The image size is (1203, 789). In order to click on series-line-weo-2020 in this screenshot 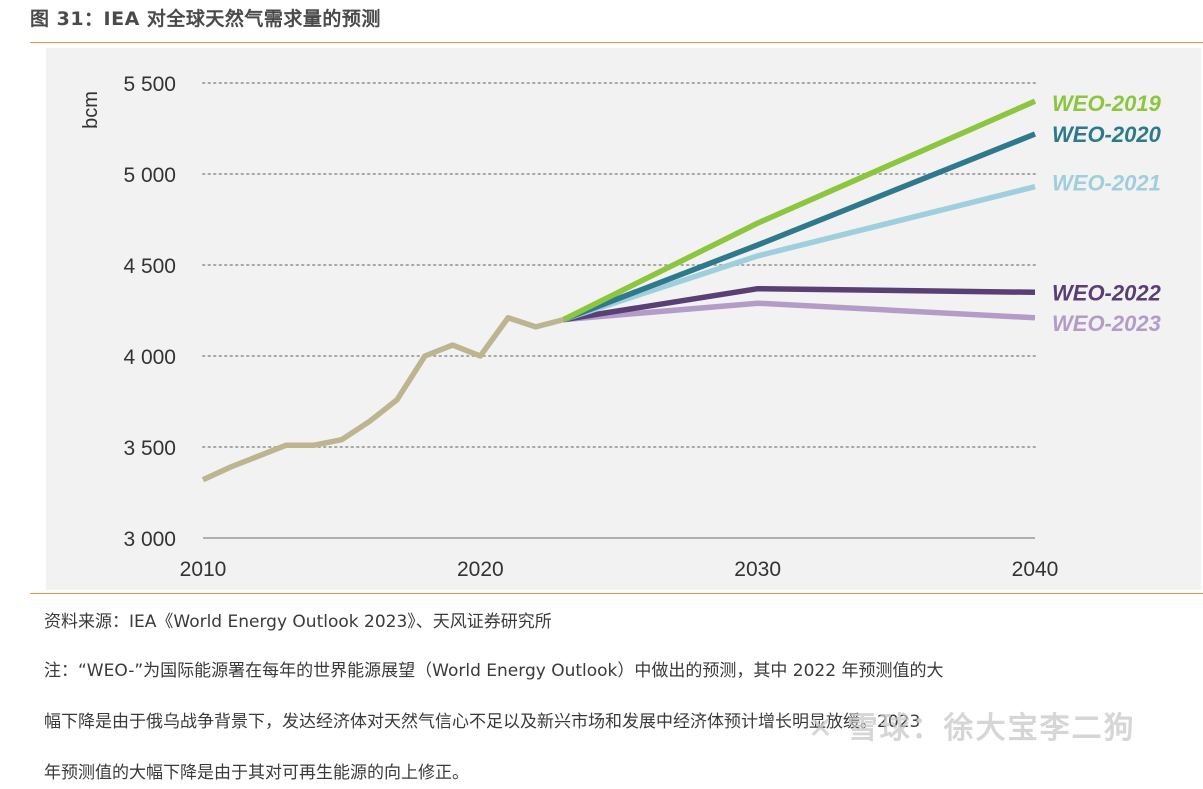, I will do `click(799, 227)`.